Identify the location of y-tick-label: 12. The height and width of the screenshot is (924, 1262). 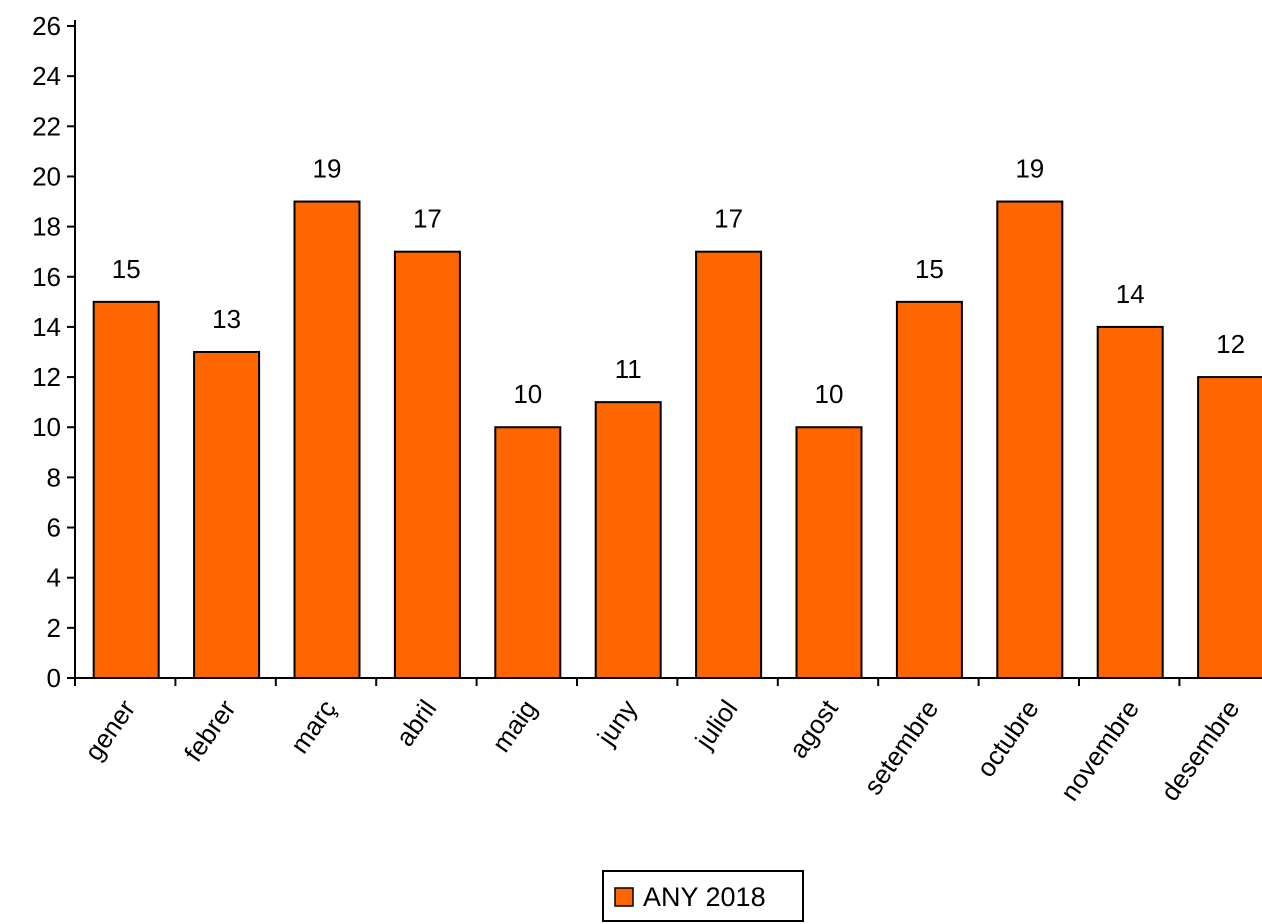
(46, 377).